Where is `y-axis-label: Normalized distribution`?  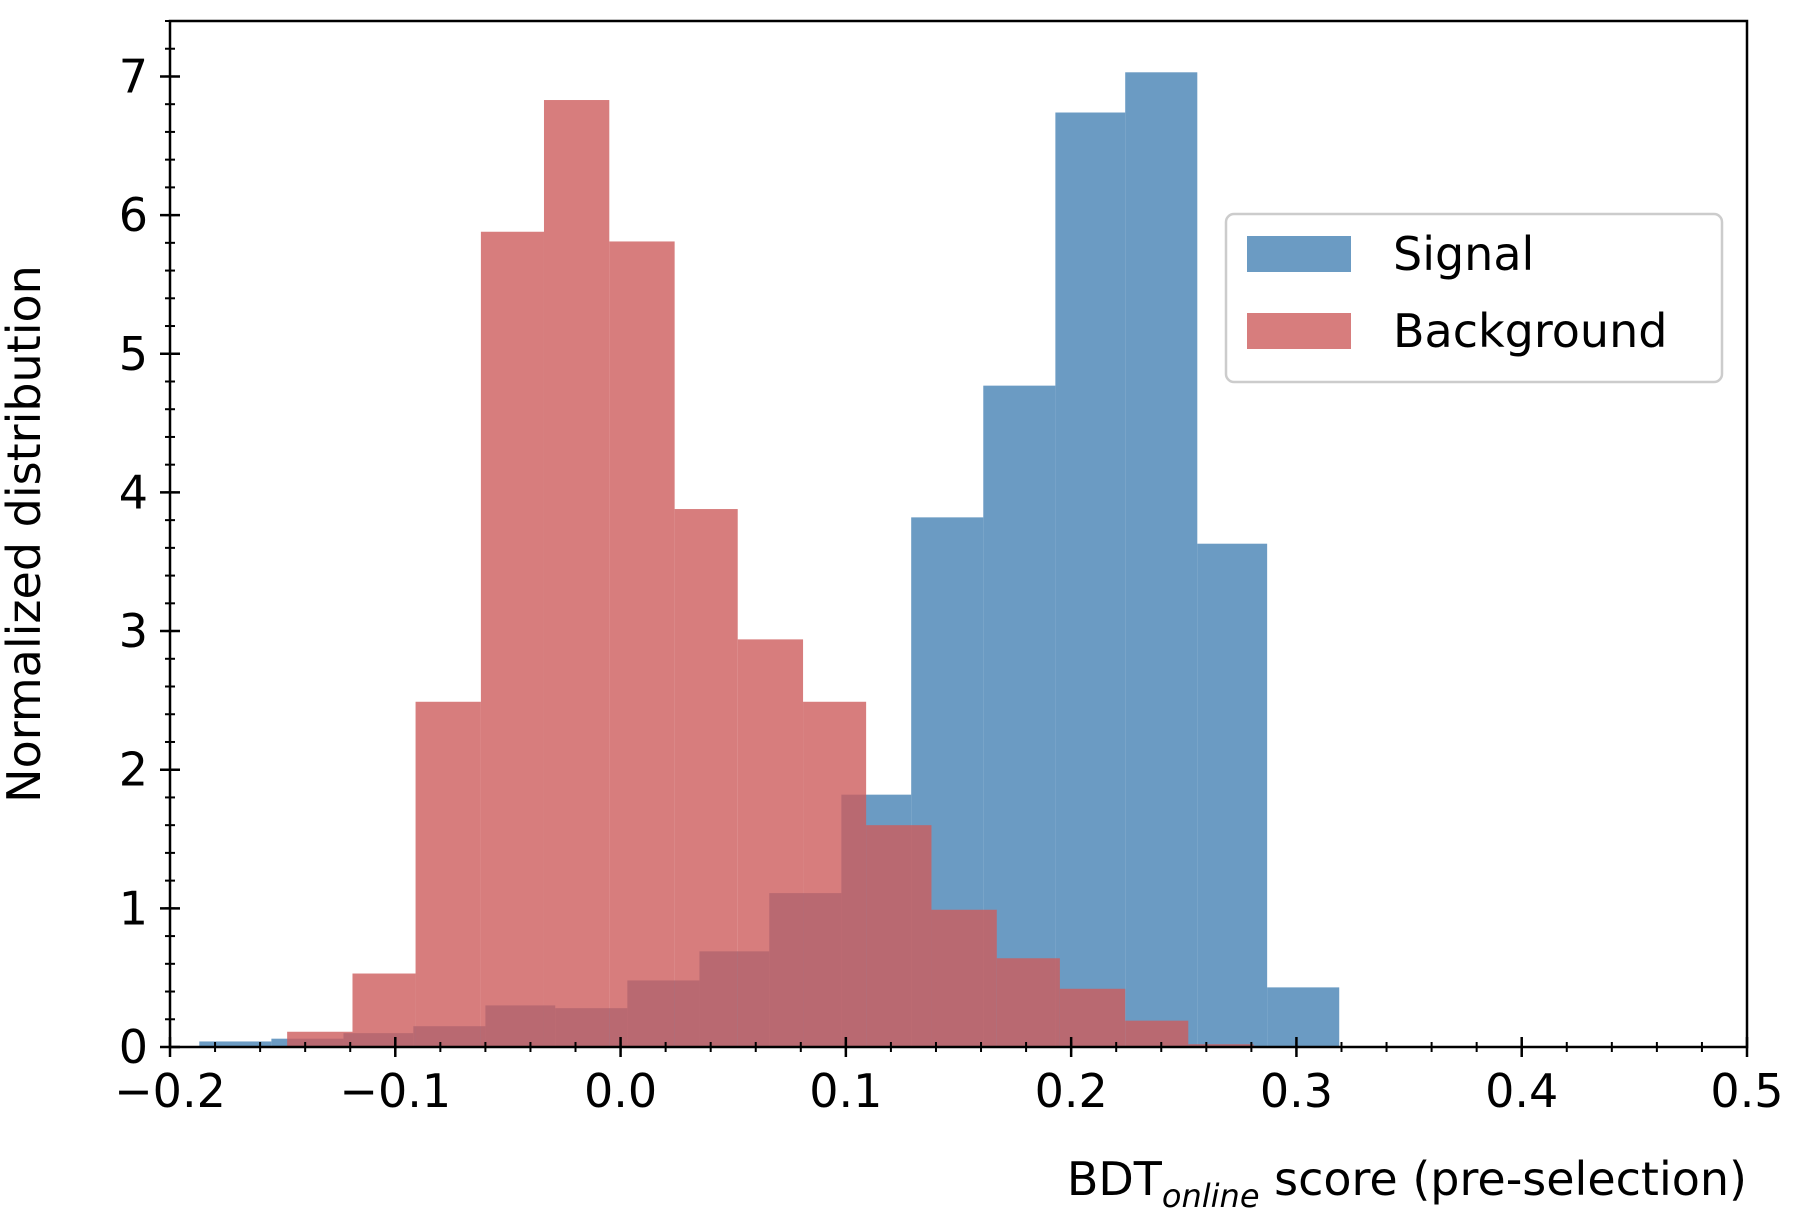
y-axis-label: Normalized distribution is located at coordinates (25, 534).